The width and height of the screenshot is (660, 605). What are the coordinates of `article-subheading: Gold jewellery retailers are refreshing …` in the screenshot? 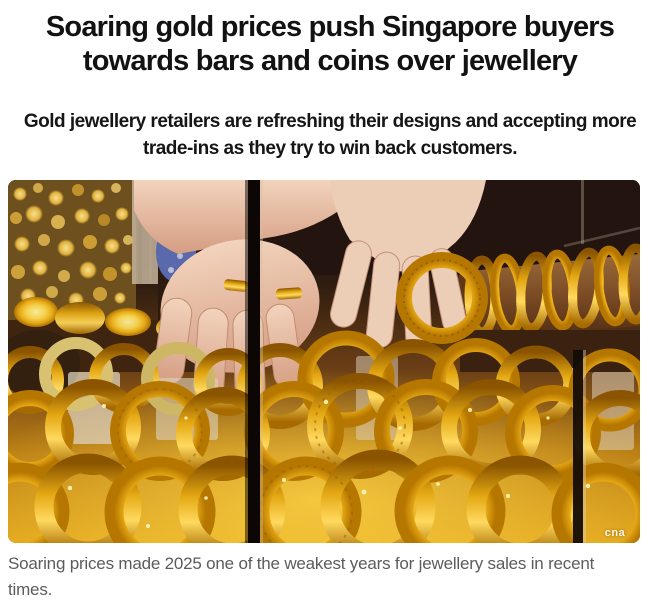 It's located at (330, 135).